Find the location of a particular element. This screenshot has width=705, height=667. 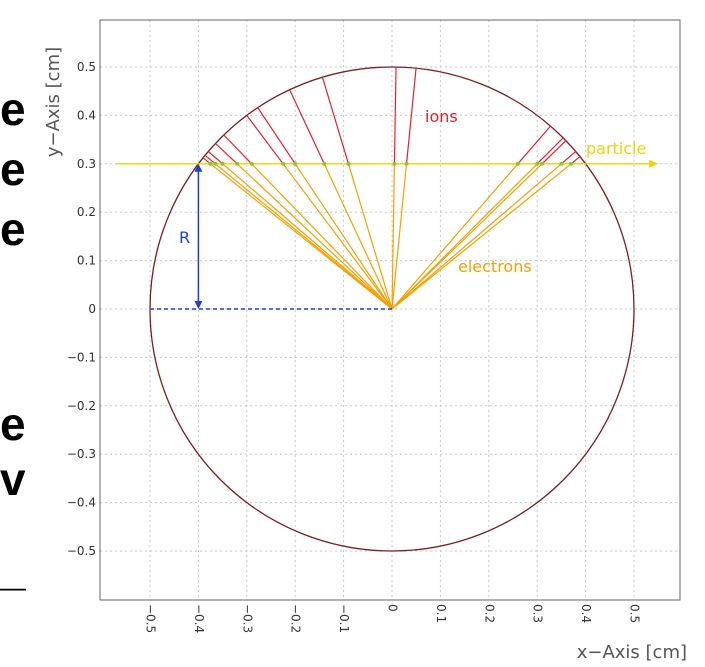

background-letter: _ is located at coordinates (13, 569).